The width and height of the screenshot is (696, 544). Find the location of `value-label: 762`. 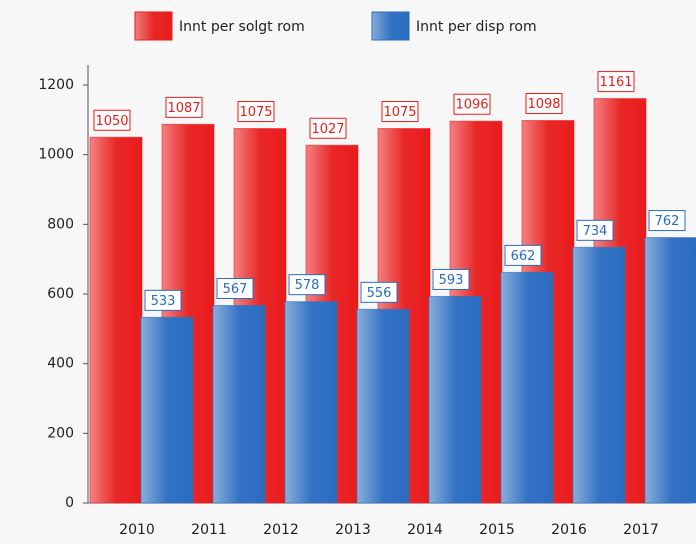

value-label: 762 is located at coordinates (667, 221).